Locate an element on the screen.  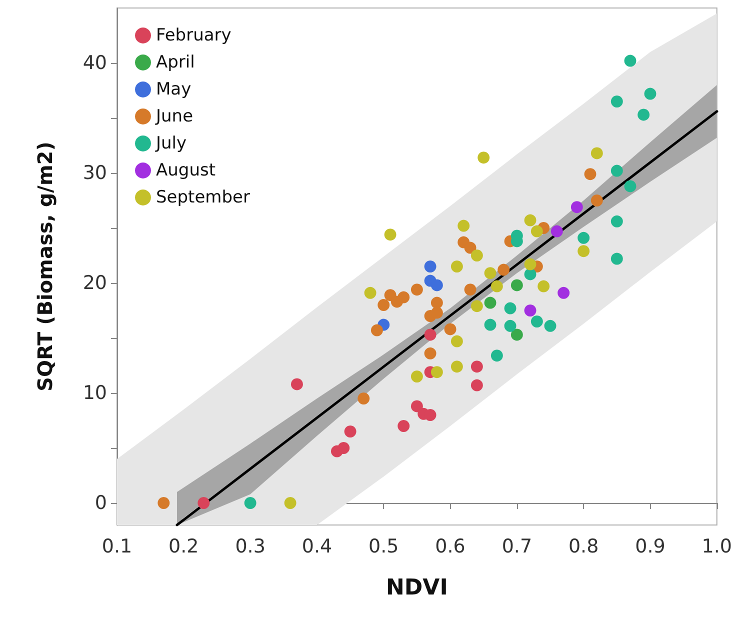
x-tick-label: 0.6 is located at coordinates (450, 547).